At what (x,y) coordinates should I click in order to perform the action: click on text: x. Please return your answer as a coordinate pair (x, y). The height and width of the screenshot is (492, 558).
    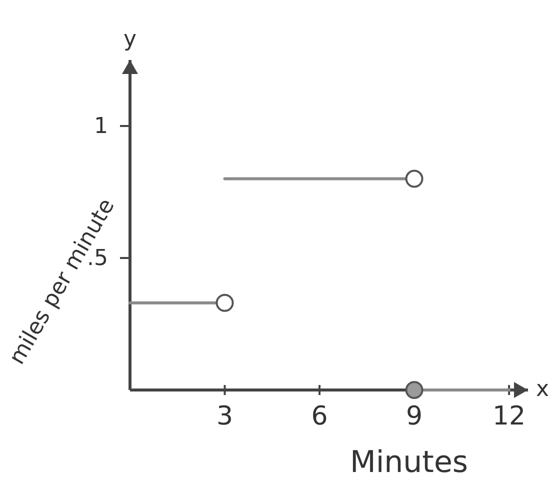
    Looking at the image, I should click on (543, 389).